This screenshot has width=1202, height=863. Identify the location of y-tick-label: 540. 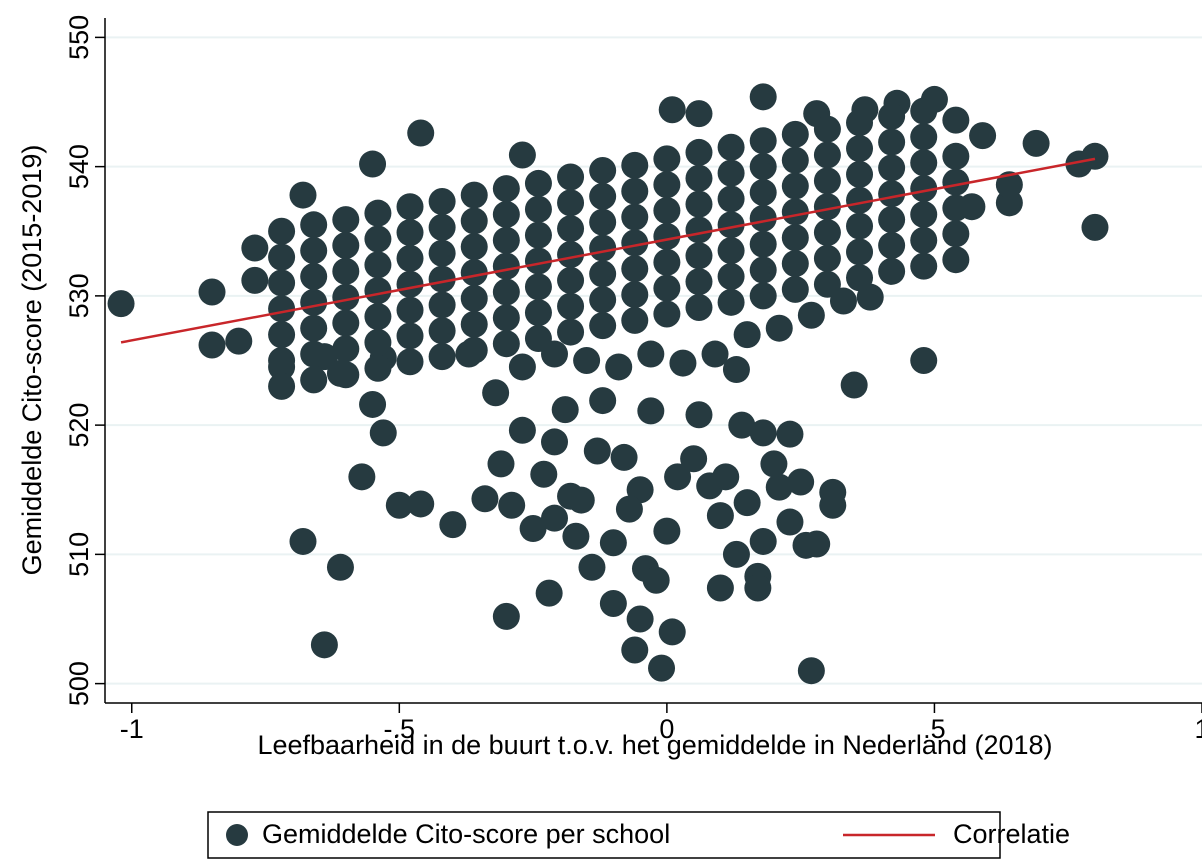
(79, 166).